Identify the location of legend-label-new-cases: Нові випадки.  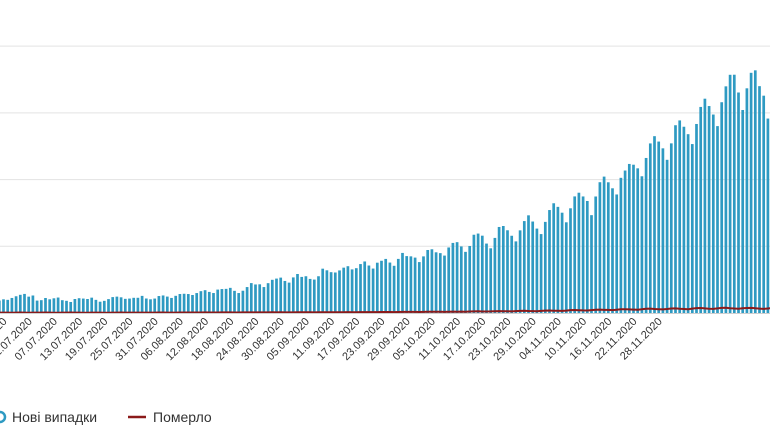
(54, 417).